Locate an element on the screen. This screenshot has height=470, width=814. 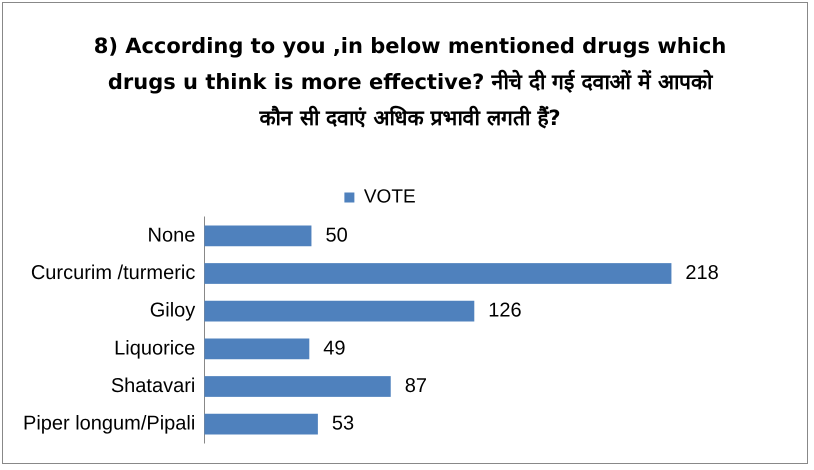
y-tick-label: Liquorice is located at coordinates (155, 348).